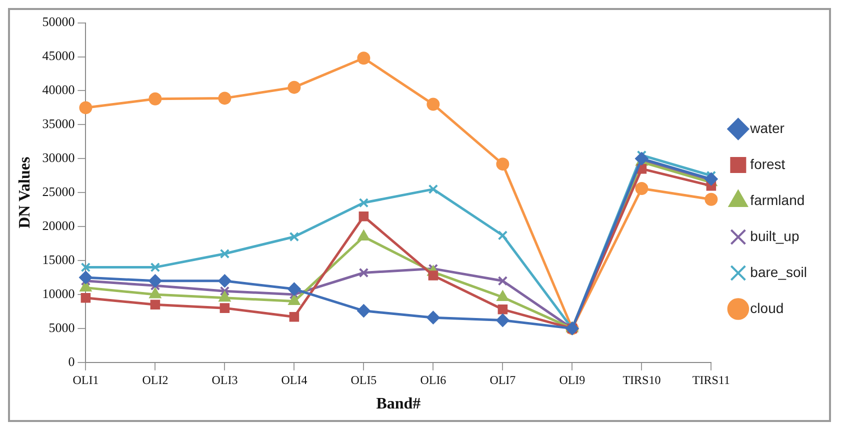 Image resolution: width=843 pixels, height=434 pixels. What do you see at coordinates (85, 379) in the screenshot?
I see `x-tick-label: OLI1` at bounding box center [85, 379].